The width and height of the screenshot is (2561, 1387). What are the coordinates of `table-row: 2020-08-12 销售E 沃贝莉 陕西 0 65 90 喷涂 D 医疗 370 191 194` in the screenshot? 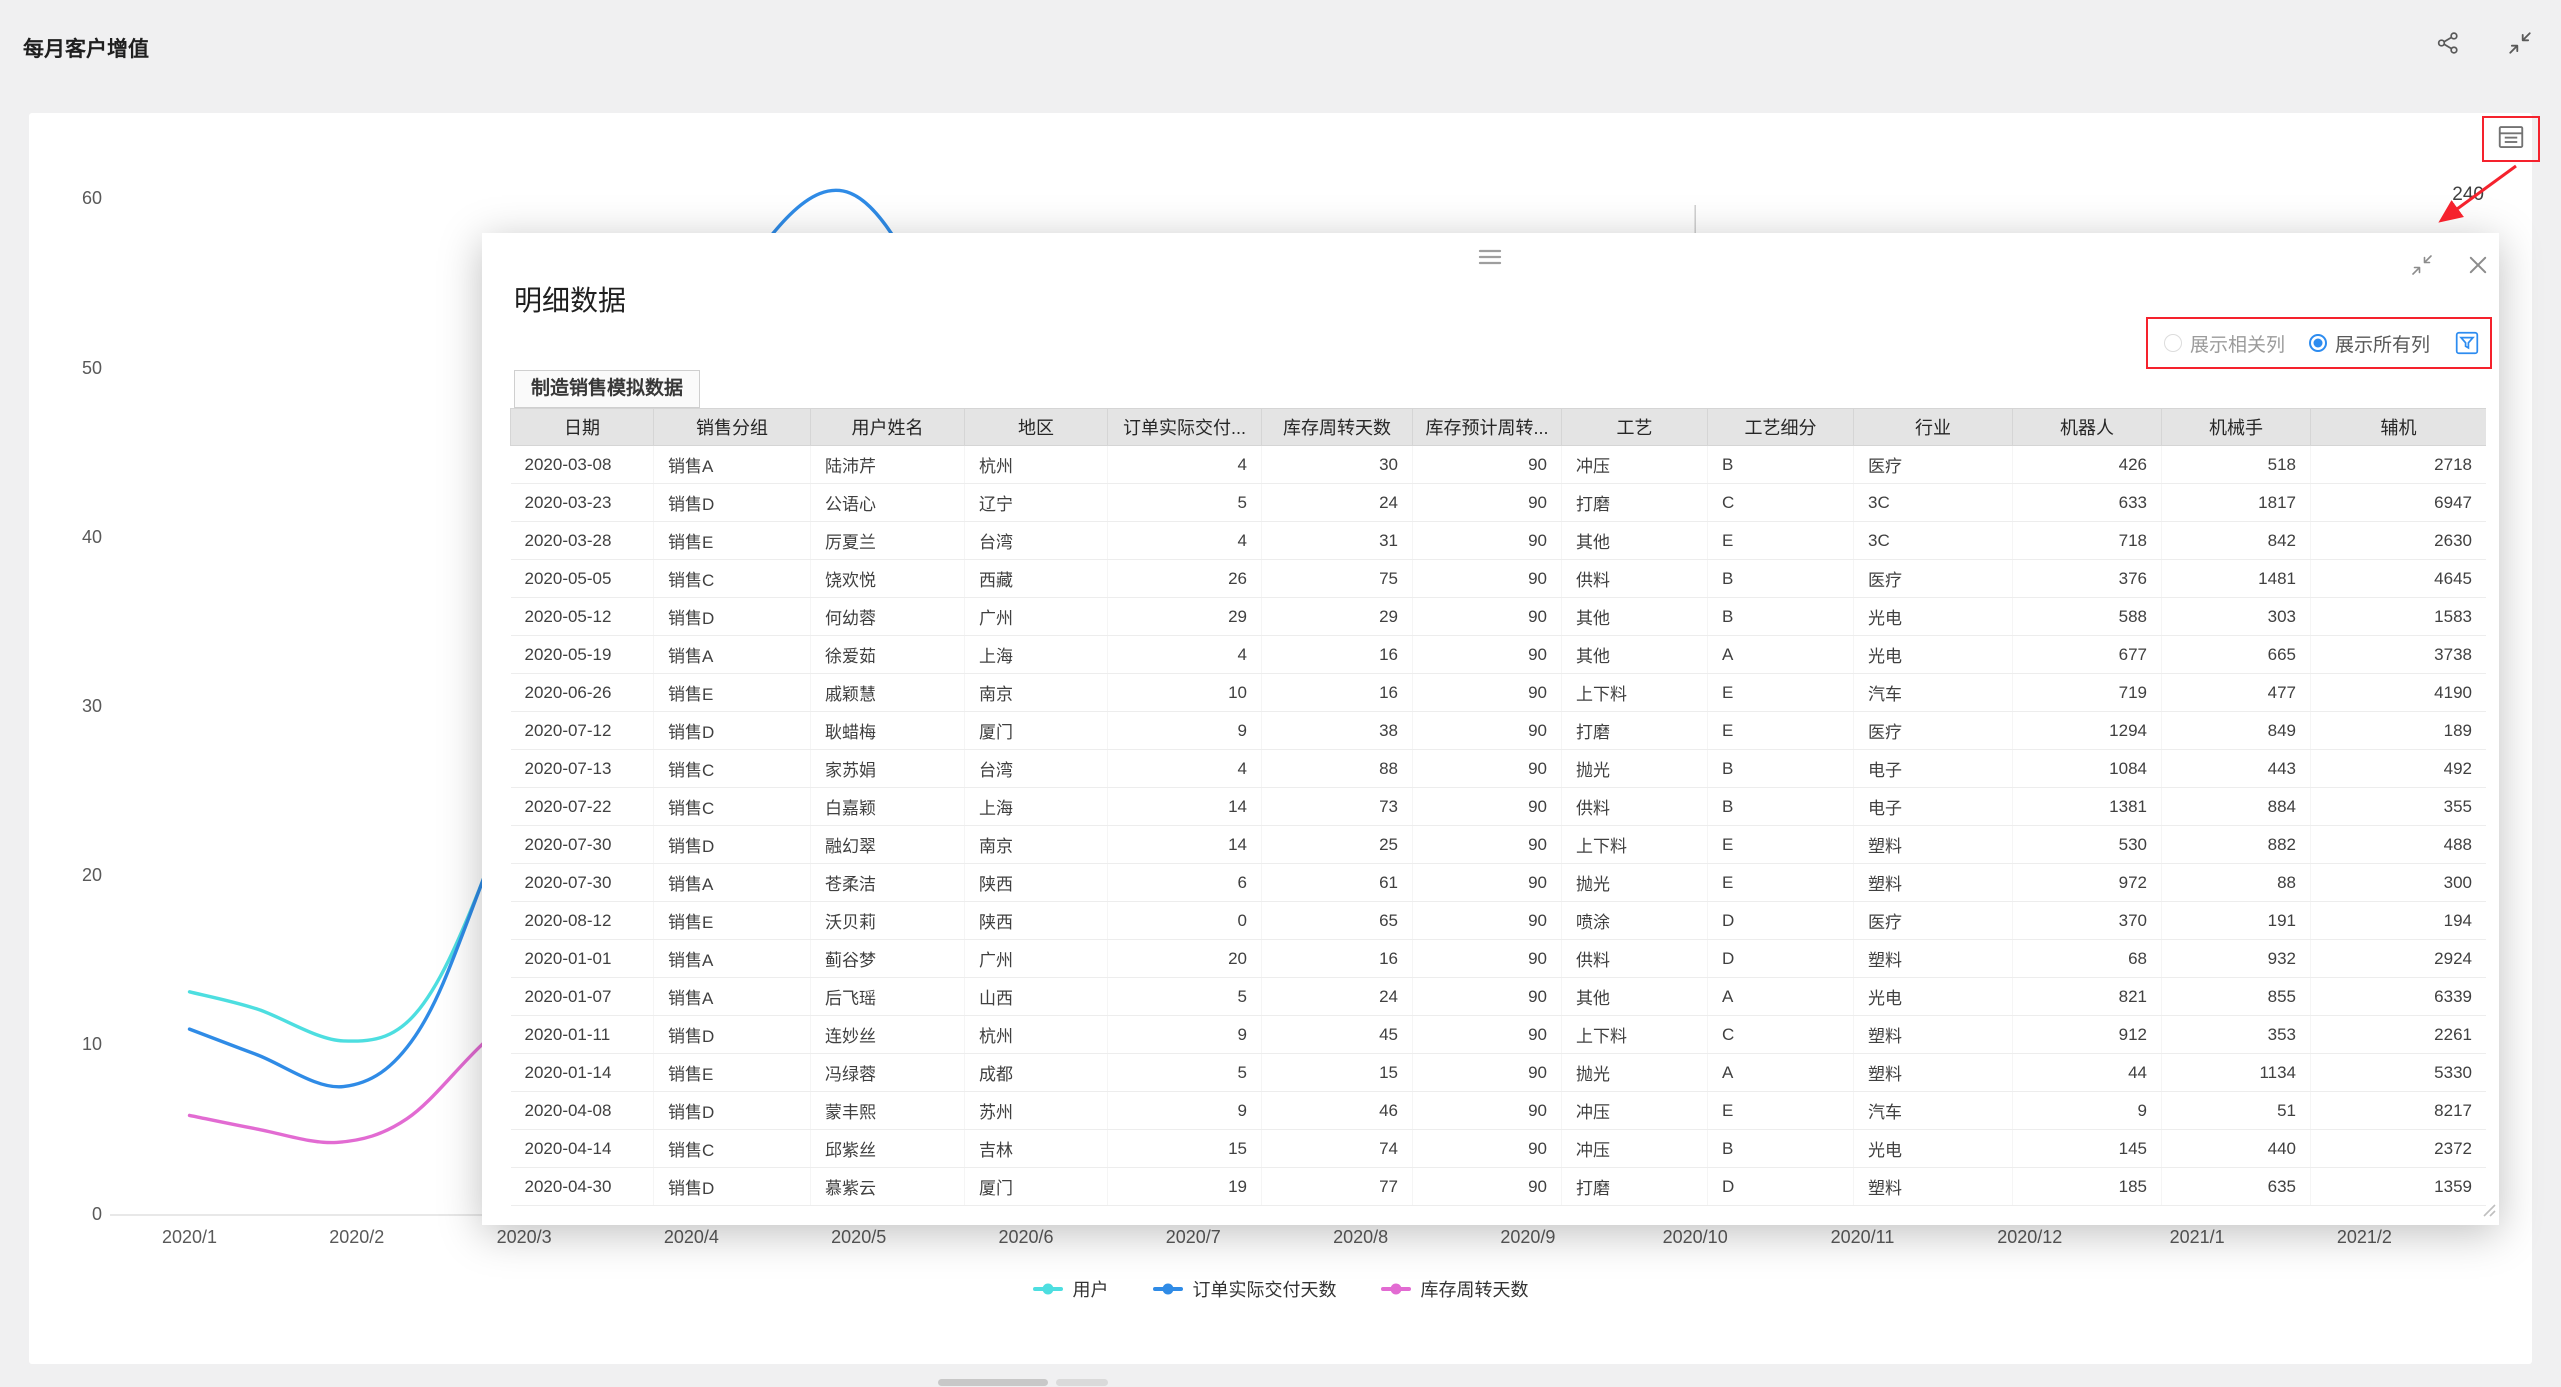 It's located at (1498, 920).